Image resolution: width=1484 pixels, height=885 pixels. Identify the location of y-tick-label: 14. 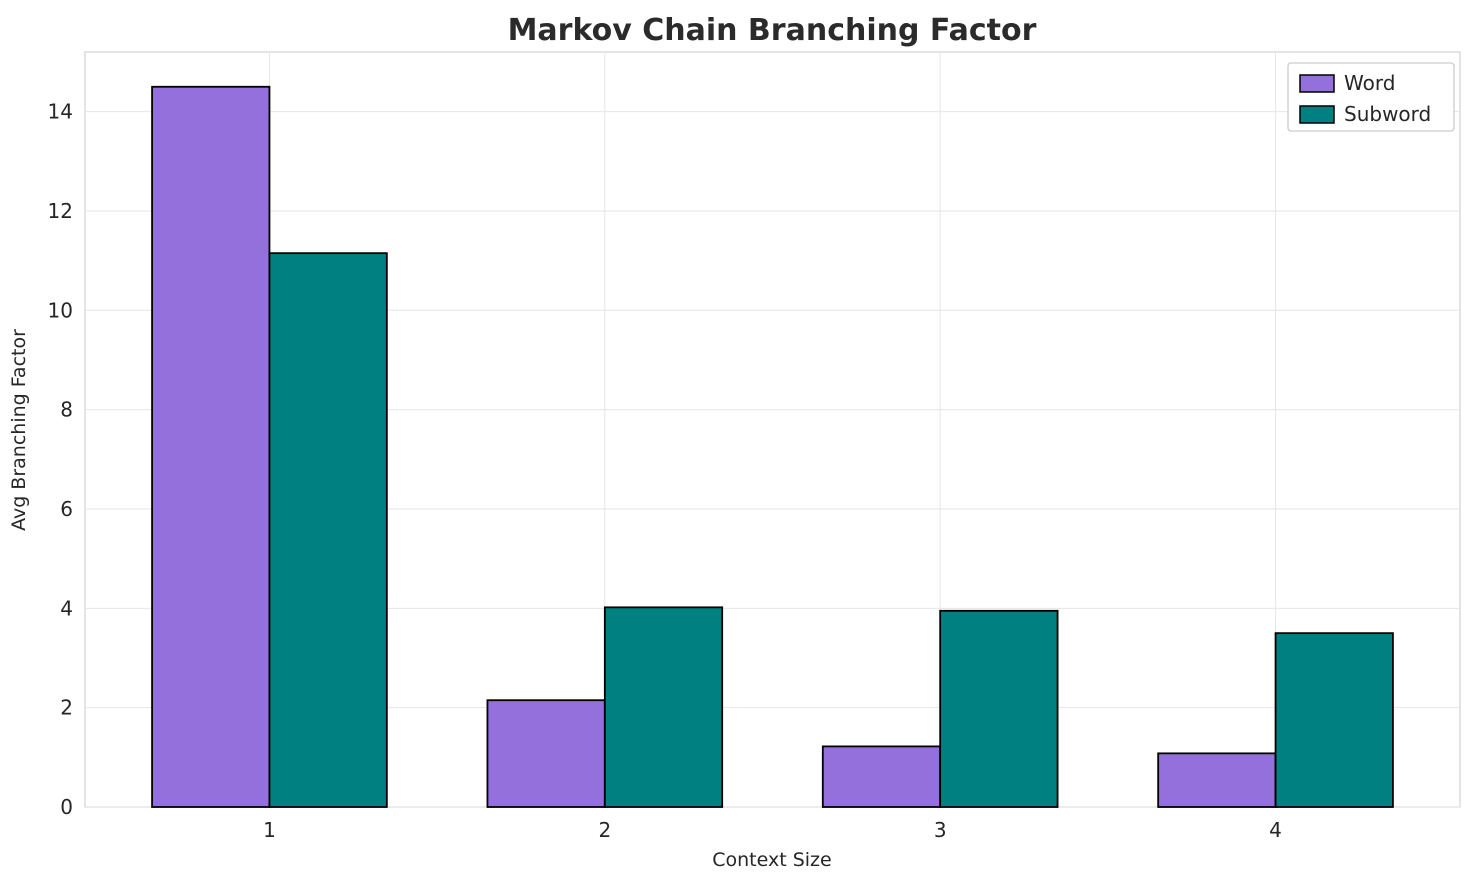
(60, 112).